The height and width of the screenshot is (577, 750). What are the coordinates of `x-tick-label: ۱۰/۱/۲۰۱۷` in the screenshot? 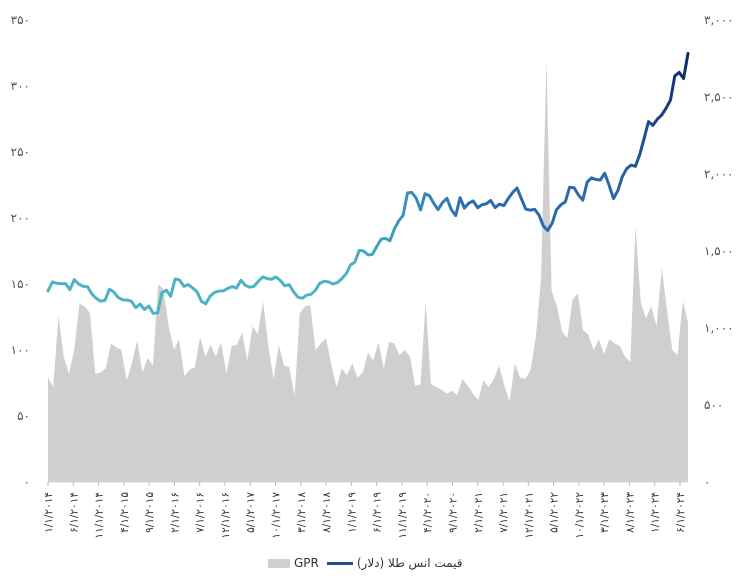 It's located at (277, 515).